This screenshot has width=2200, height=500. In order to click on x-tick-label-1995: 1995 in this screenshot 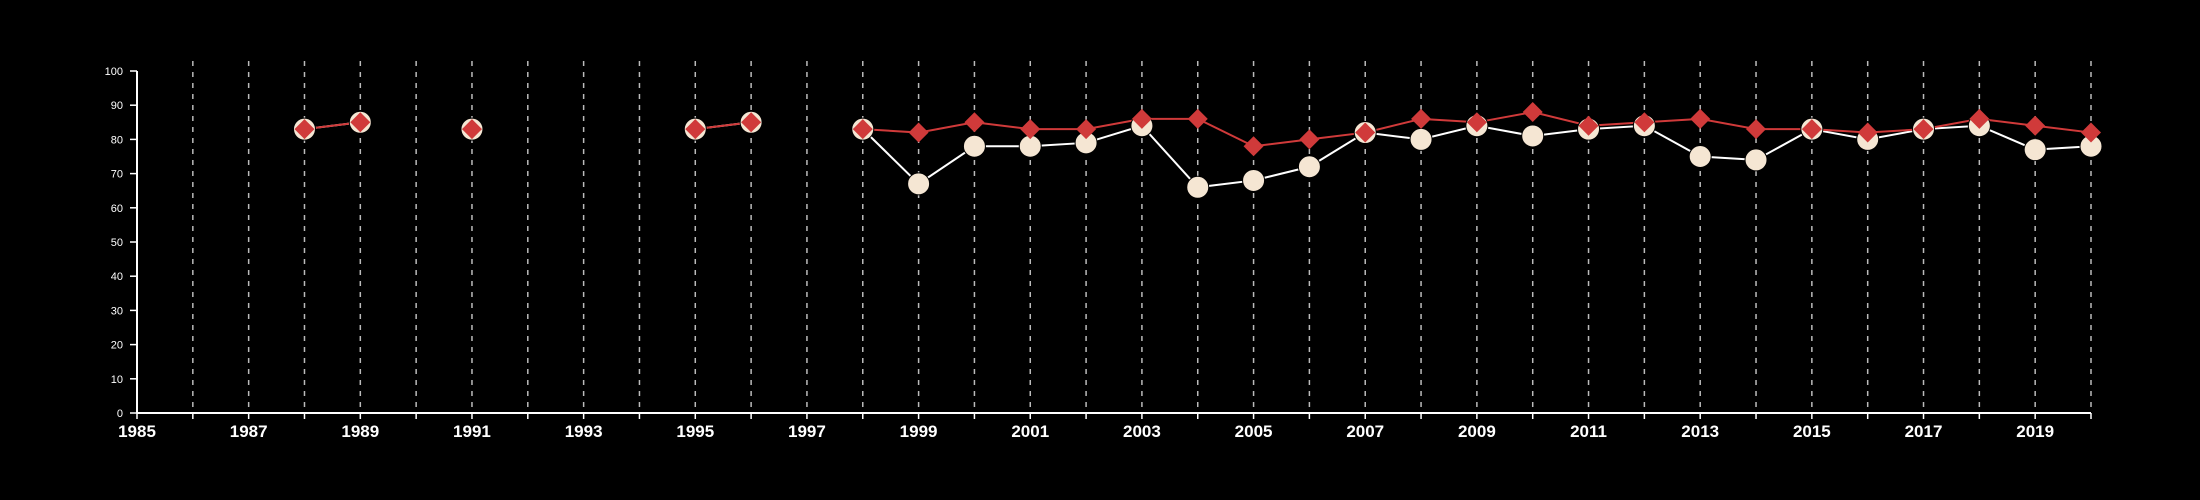, I will do `click(695, 431)`.